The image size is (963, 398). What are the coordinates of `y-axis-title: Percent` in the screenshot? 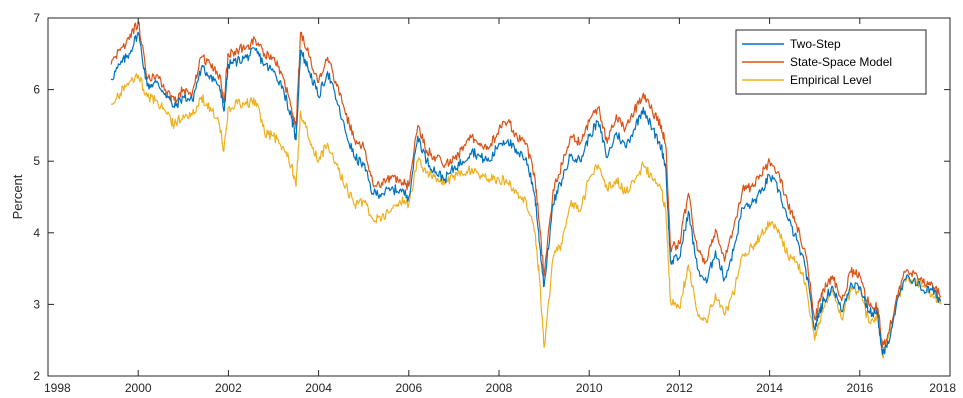 It's located at (17, 196).